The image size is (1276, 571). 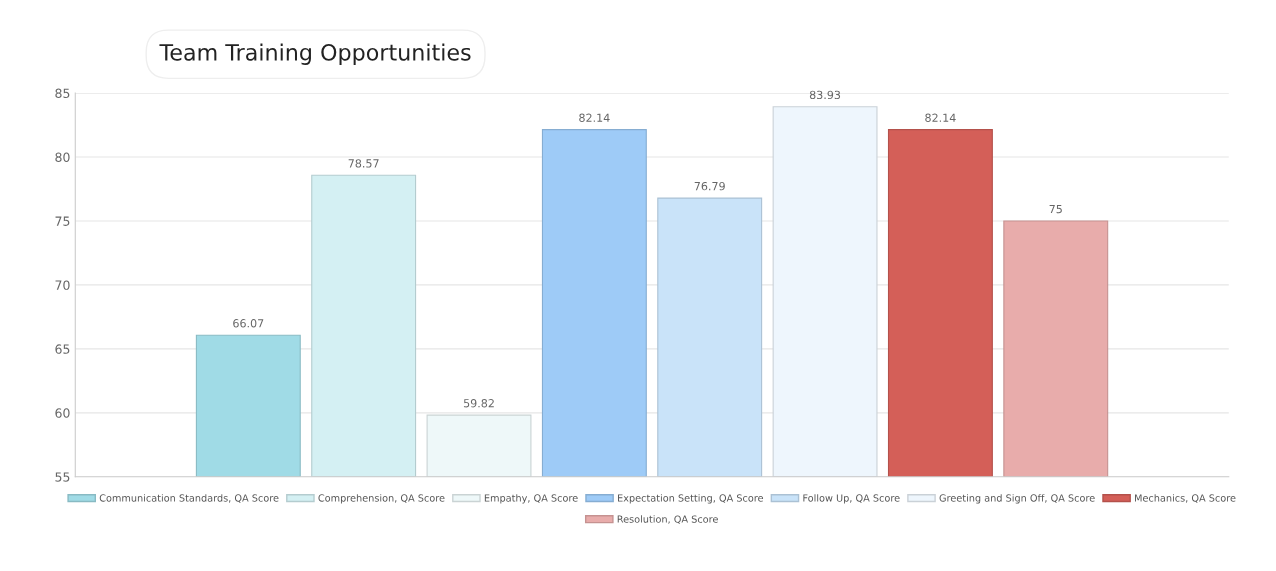 What do you see at coordinates (531, 499) in the screenshot?
I see `legend-label: Empathy, QA Score` at bounding box center [531, 499].